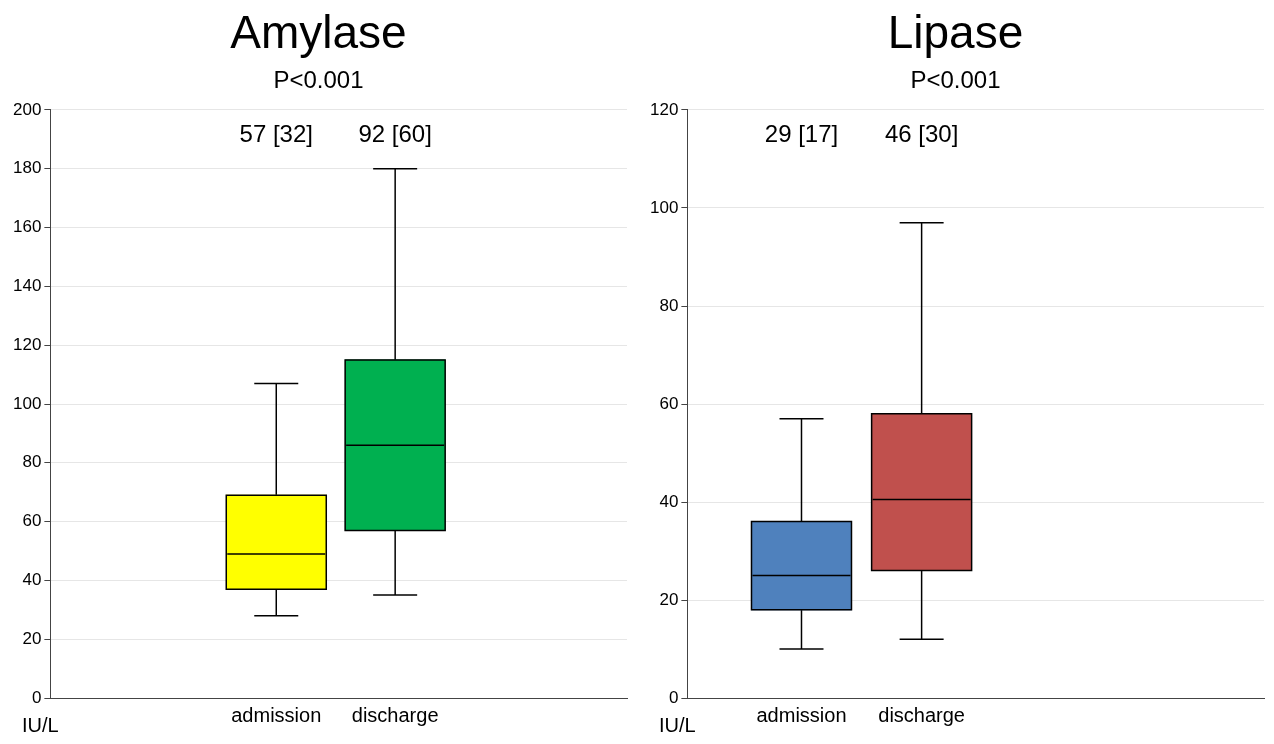 Image resolution: width=1274 pixels, height=744 pixels. What do you see at coordinates (27, 168) in the screenshot?
I see `y-tick-label: 180` at bounding box center [27, 168].